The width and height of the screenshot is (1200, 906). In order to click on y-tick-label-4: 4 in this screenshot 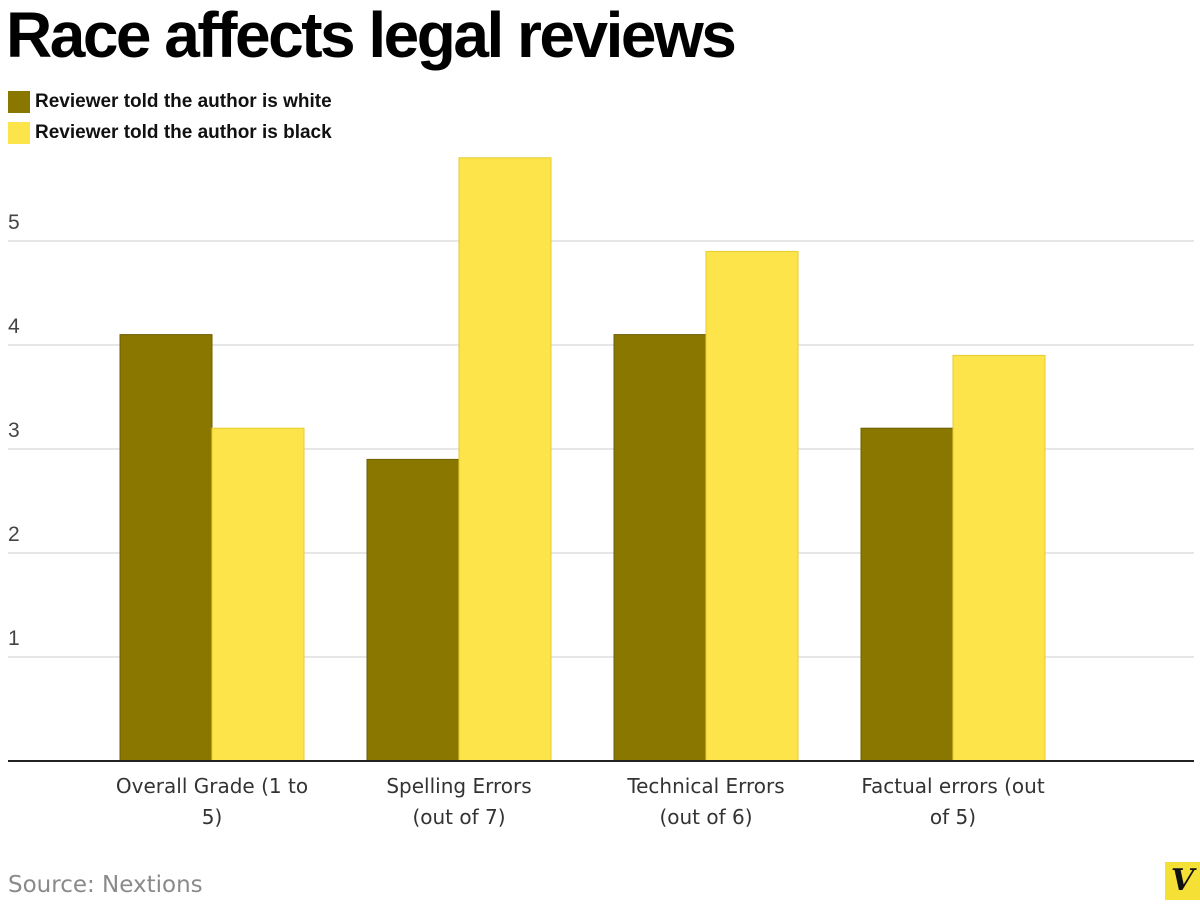, I will do `click(14, 326)`.